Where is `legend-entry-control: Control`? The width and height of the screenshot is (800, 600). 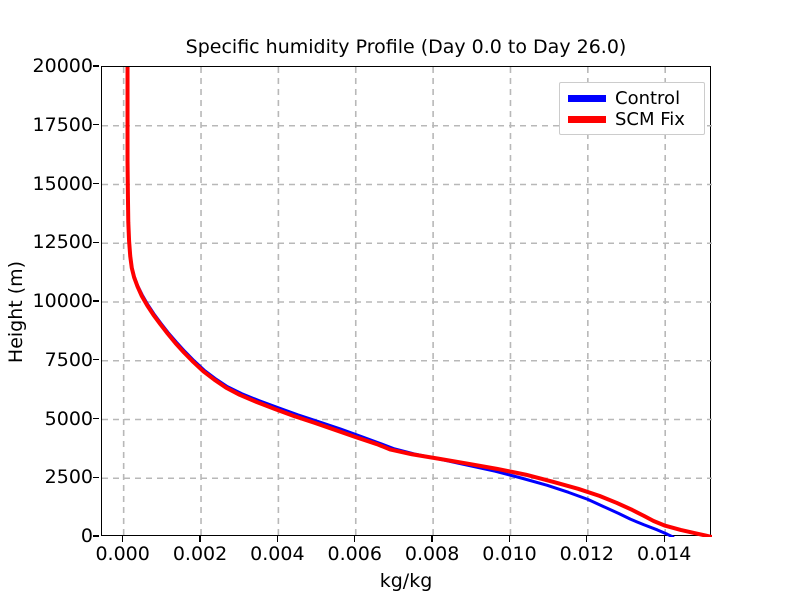 legend-entry-control: Control is located at coordinates (632, 98).